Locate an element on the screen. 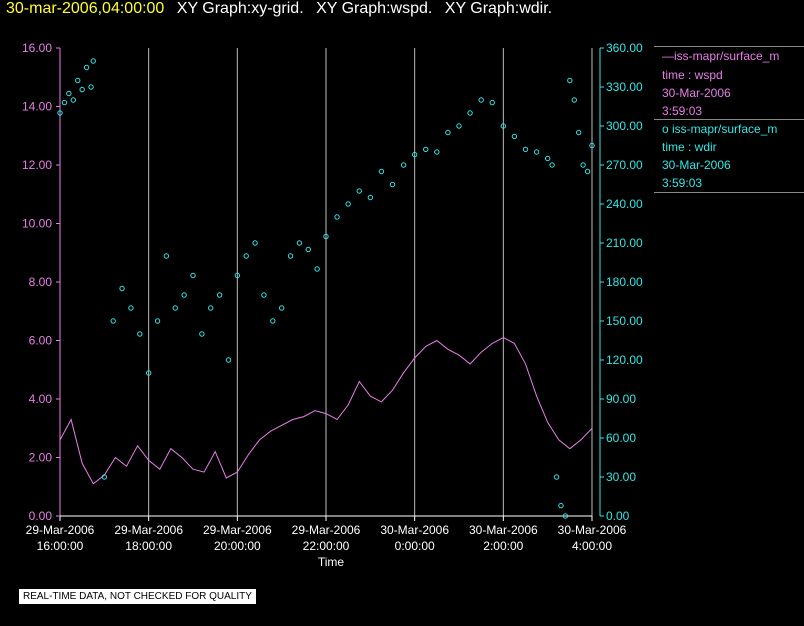  y-left-tick-label: 2.00 is located at coordinates (41, 458).